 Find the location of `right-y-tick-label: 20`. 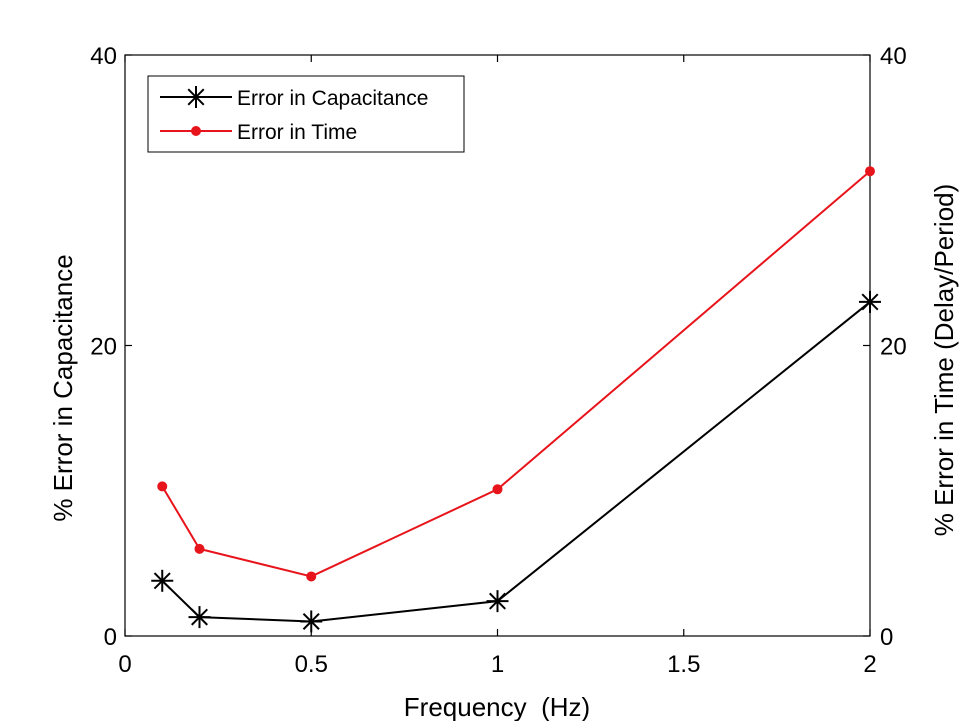

right-y-tick-label: 20 is located at coordinates (893, 347).